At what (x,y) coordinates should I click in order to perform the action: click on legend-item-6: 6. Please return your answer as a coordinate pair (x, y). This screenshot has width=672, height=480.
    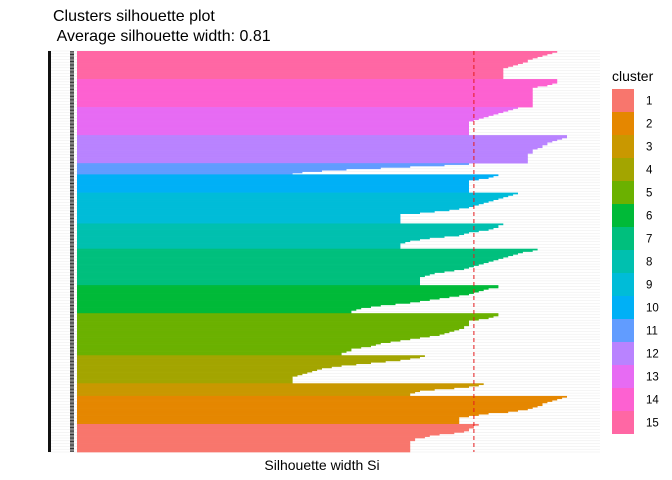
    Looking at the image, I should click on (632, 215).